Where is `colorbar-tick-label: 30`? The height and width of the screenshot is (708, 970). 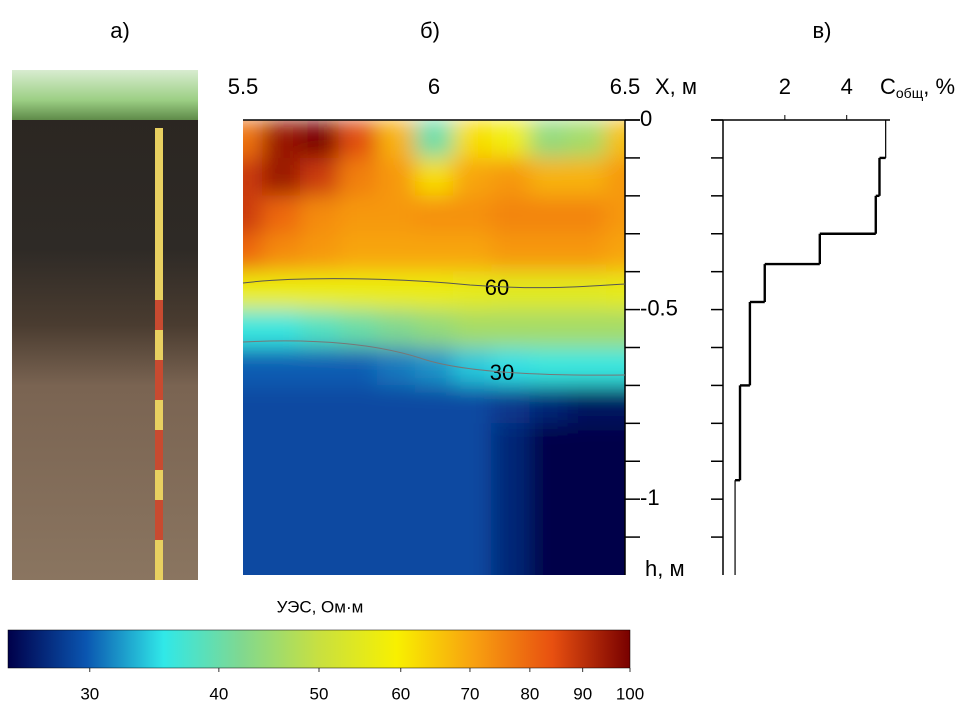
colorbar-tick-label: 30 is located at coordinates (89, 693).